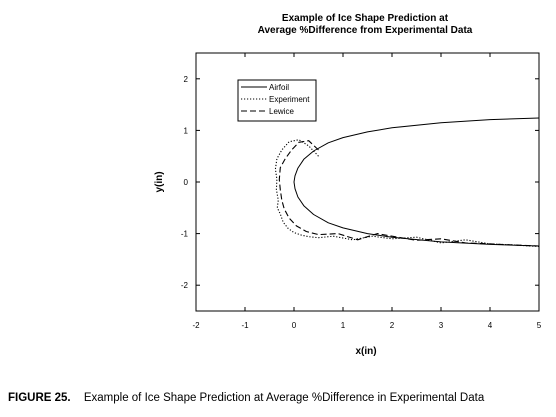  Describe the element at coordinates (196, 325) in the screenshot. I see `x-tick-label: -2` at that location.